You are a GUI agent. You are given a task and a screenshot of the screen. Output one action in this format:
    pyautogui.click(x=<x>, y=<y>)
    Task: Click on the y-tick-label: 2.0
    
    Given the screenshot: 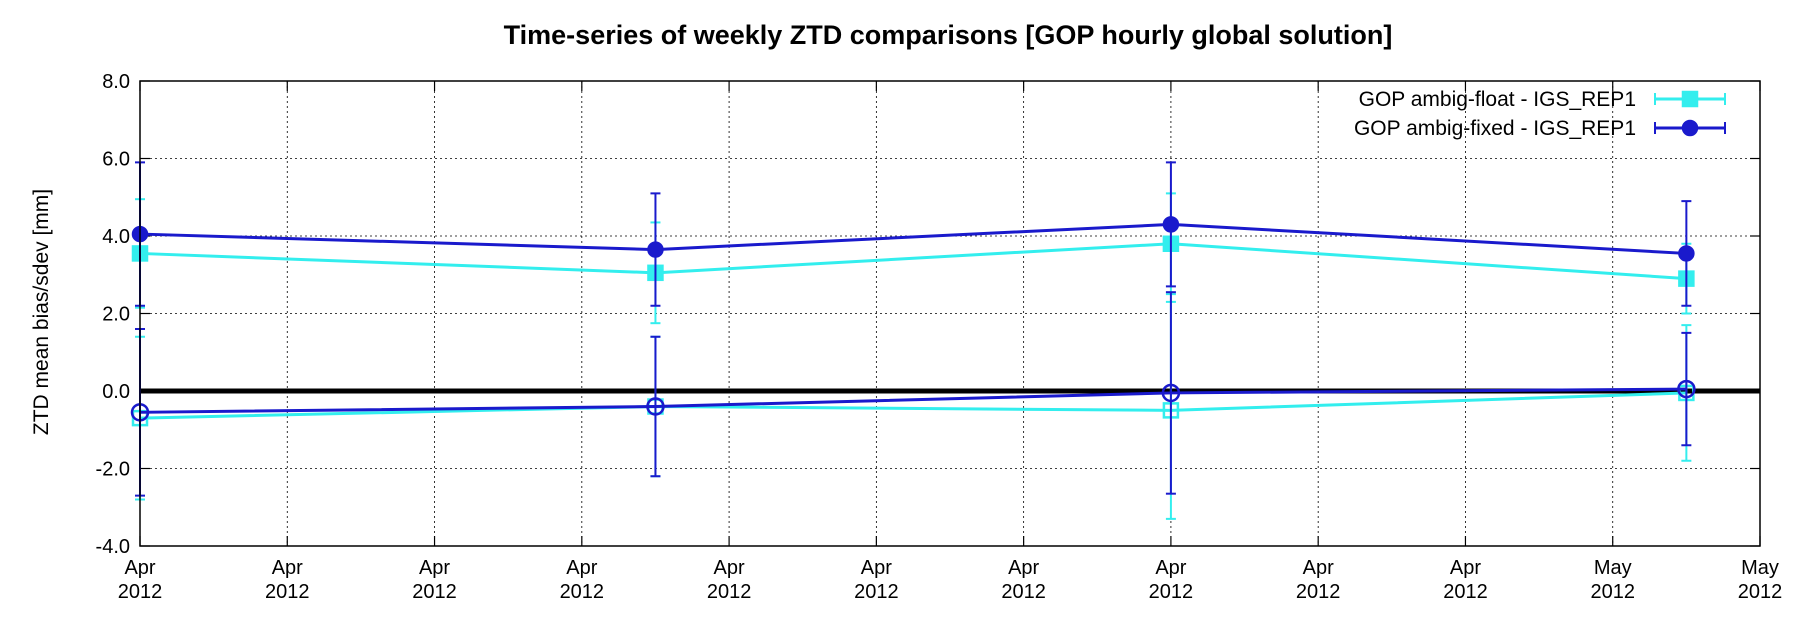 What is the action you would take?
    pyautogui.click(x=116, y=315)
    